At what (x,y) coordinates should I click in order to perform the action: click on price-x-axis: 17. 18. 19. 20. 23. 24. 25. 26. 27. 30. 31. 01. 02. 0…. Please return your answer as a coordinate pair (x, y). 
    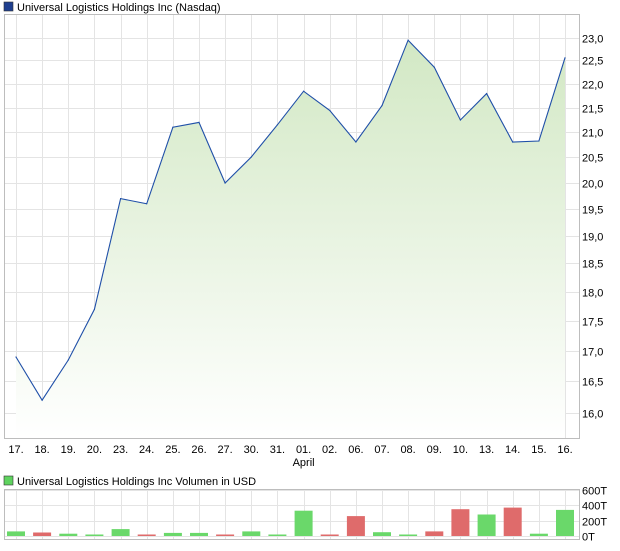
    Looking at the image, I should click on (290, 456).